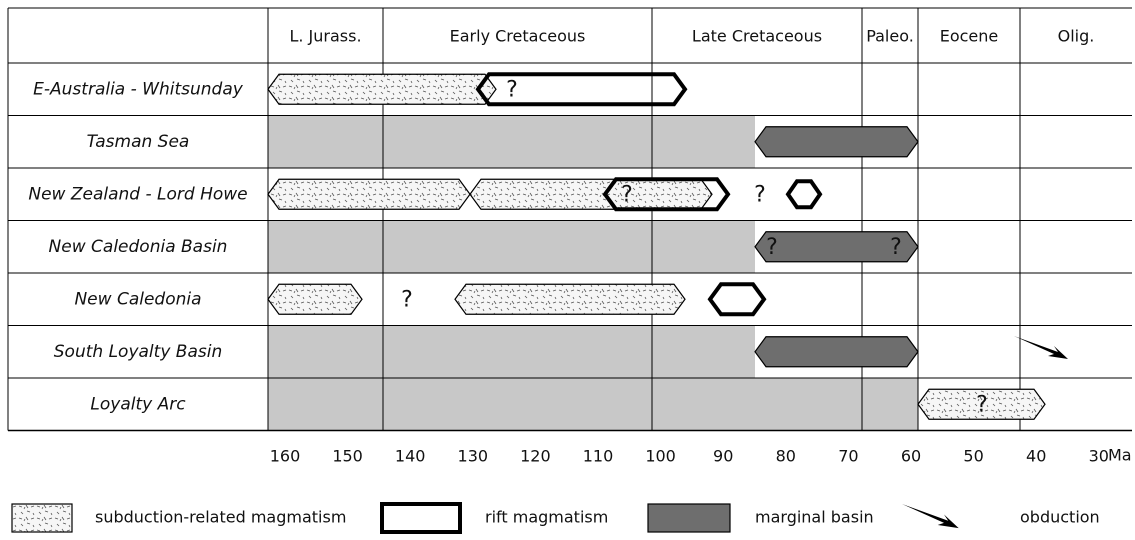  What do you see at coordinates (969, 36) in the screenshot?
I see `column-header: Eocene` at bounding box center [969, 36].